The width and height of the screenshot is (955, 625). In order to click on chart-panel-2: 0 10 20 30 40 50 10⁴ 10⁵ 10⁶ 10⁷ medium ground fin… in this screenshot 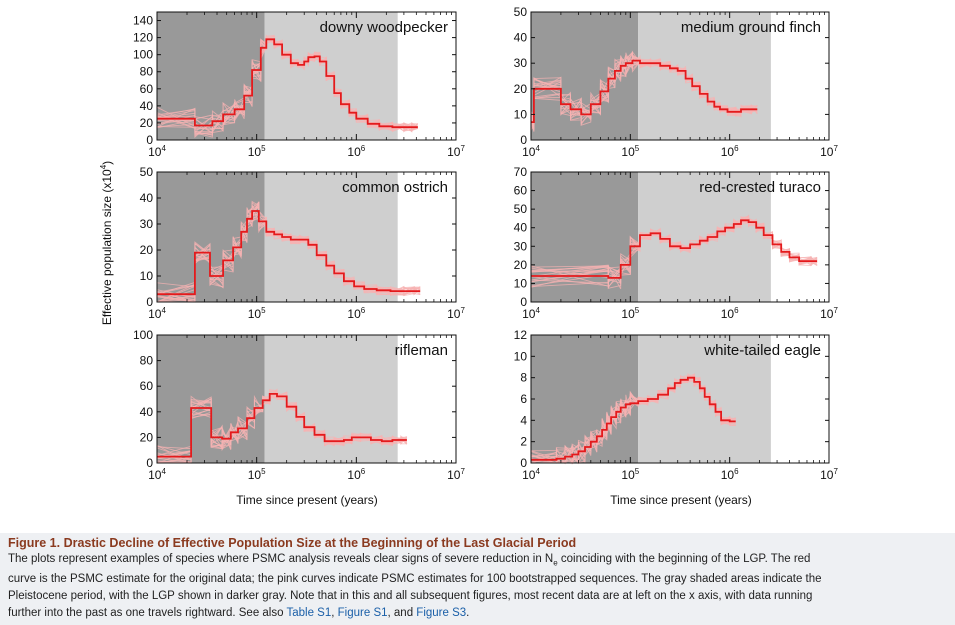, I will do `click(676, 82)`.